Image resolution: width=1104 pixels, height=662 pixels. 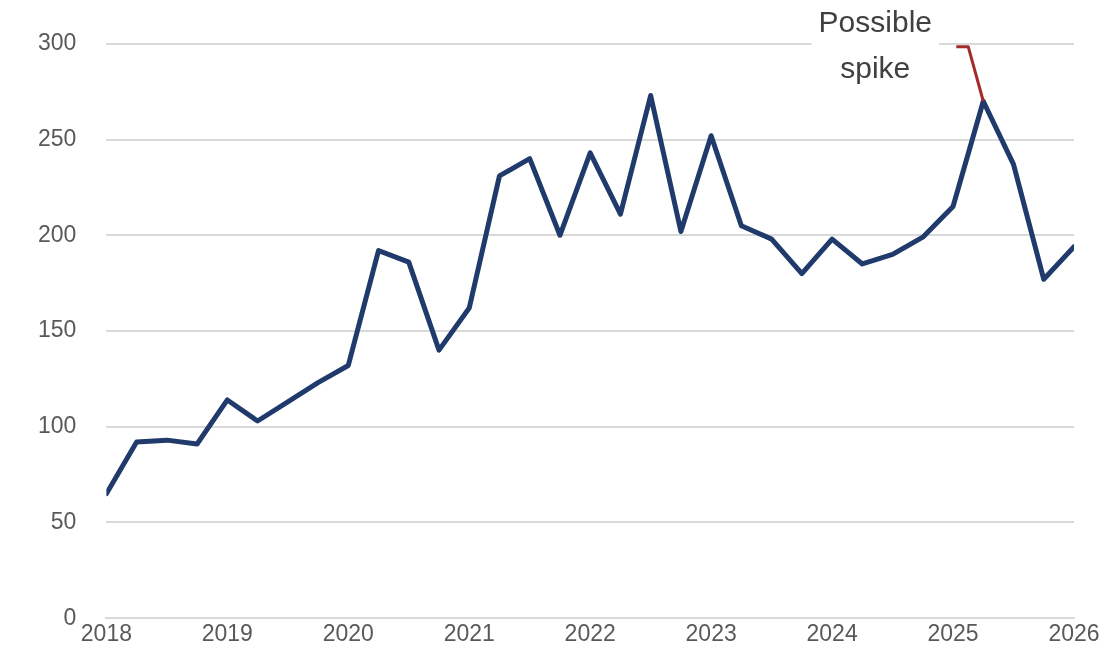 I want to click on x-tick-label: 2021, so click(x=469, y=633).